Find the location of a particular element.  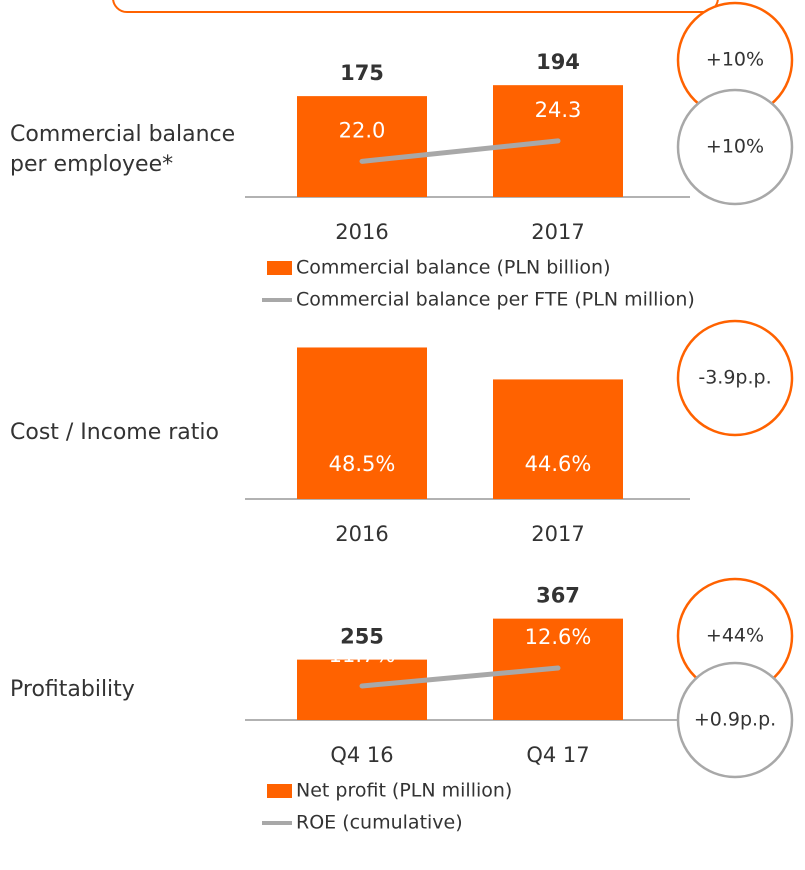

legend-label: Net profit (PLN million) is located at coordinates (404, 791).